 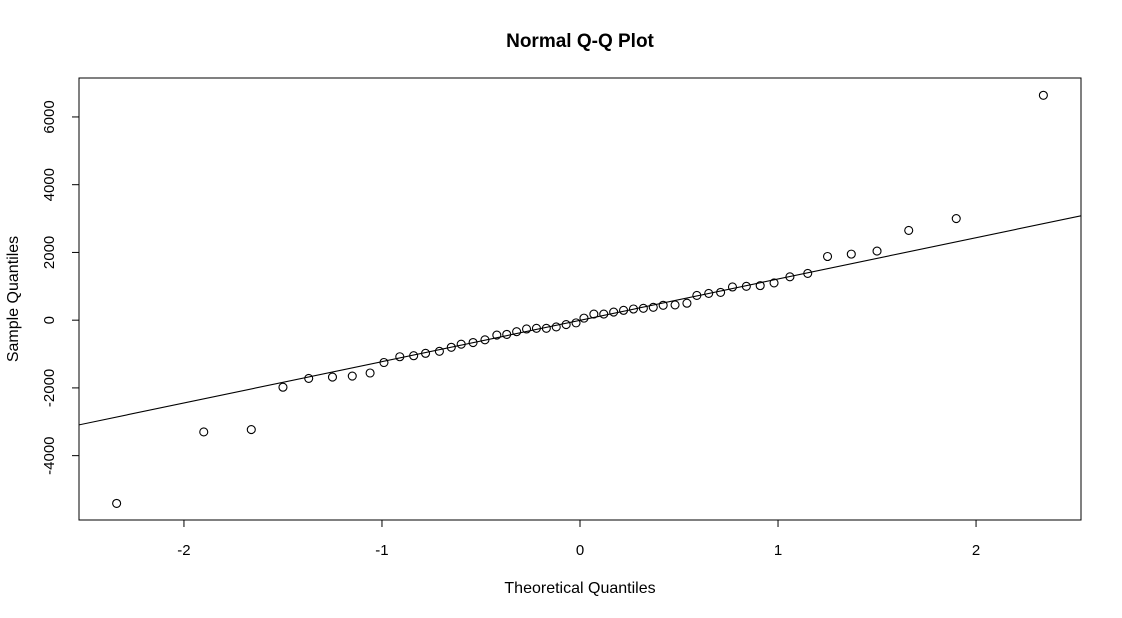 I want to click on y-tick-label: -4000, so click(x=49, y=455).